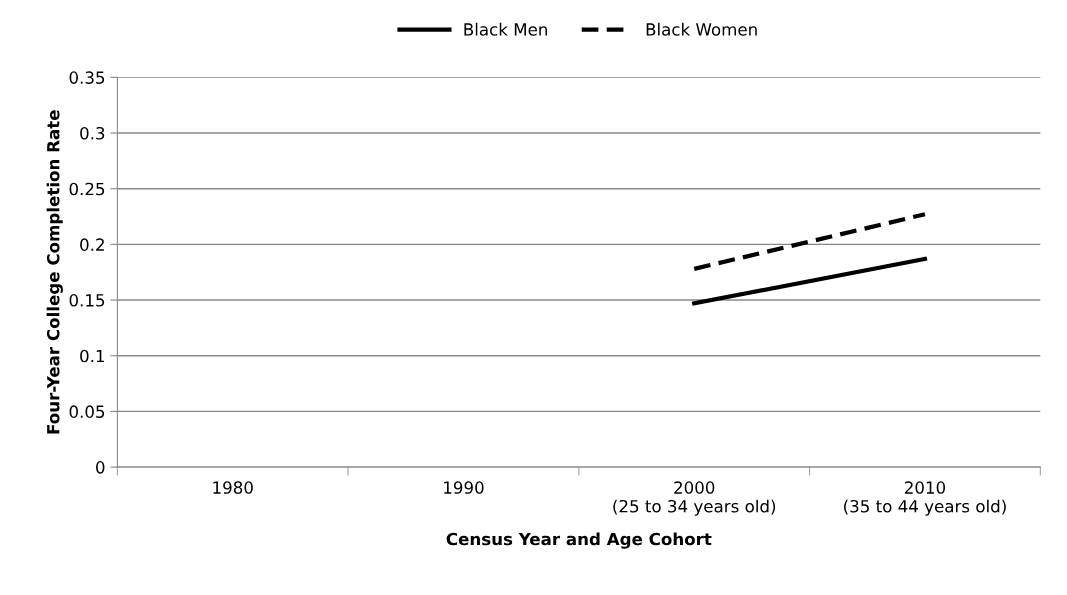 This screenshot has width=1067, height=595. I want to click on x-tick-label: 2000 (25 to 34 years old), so click(694, 498).